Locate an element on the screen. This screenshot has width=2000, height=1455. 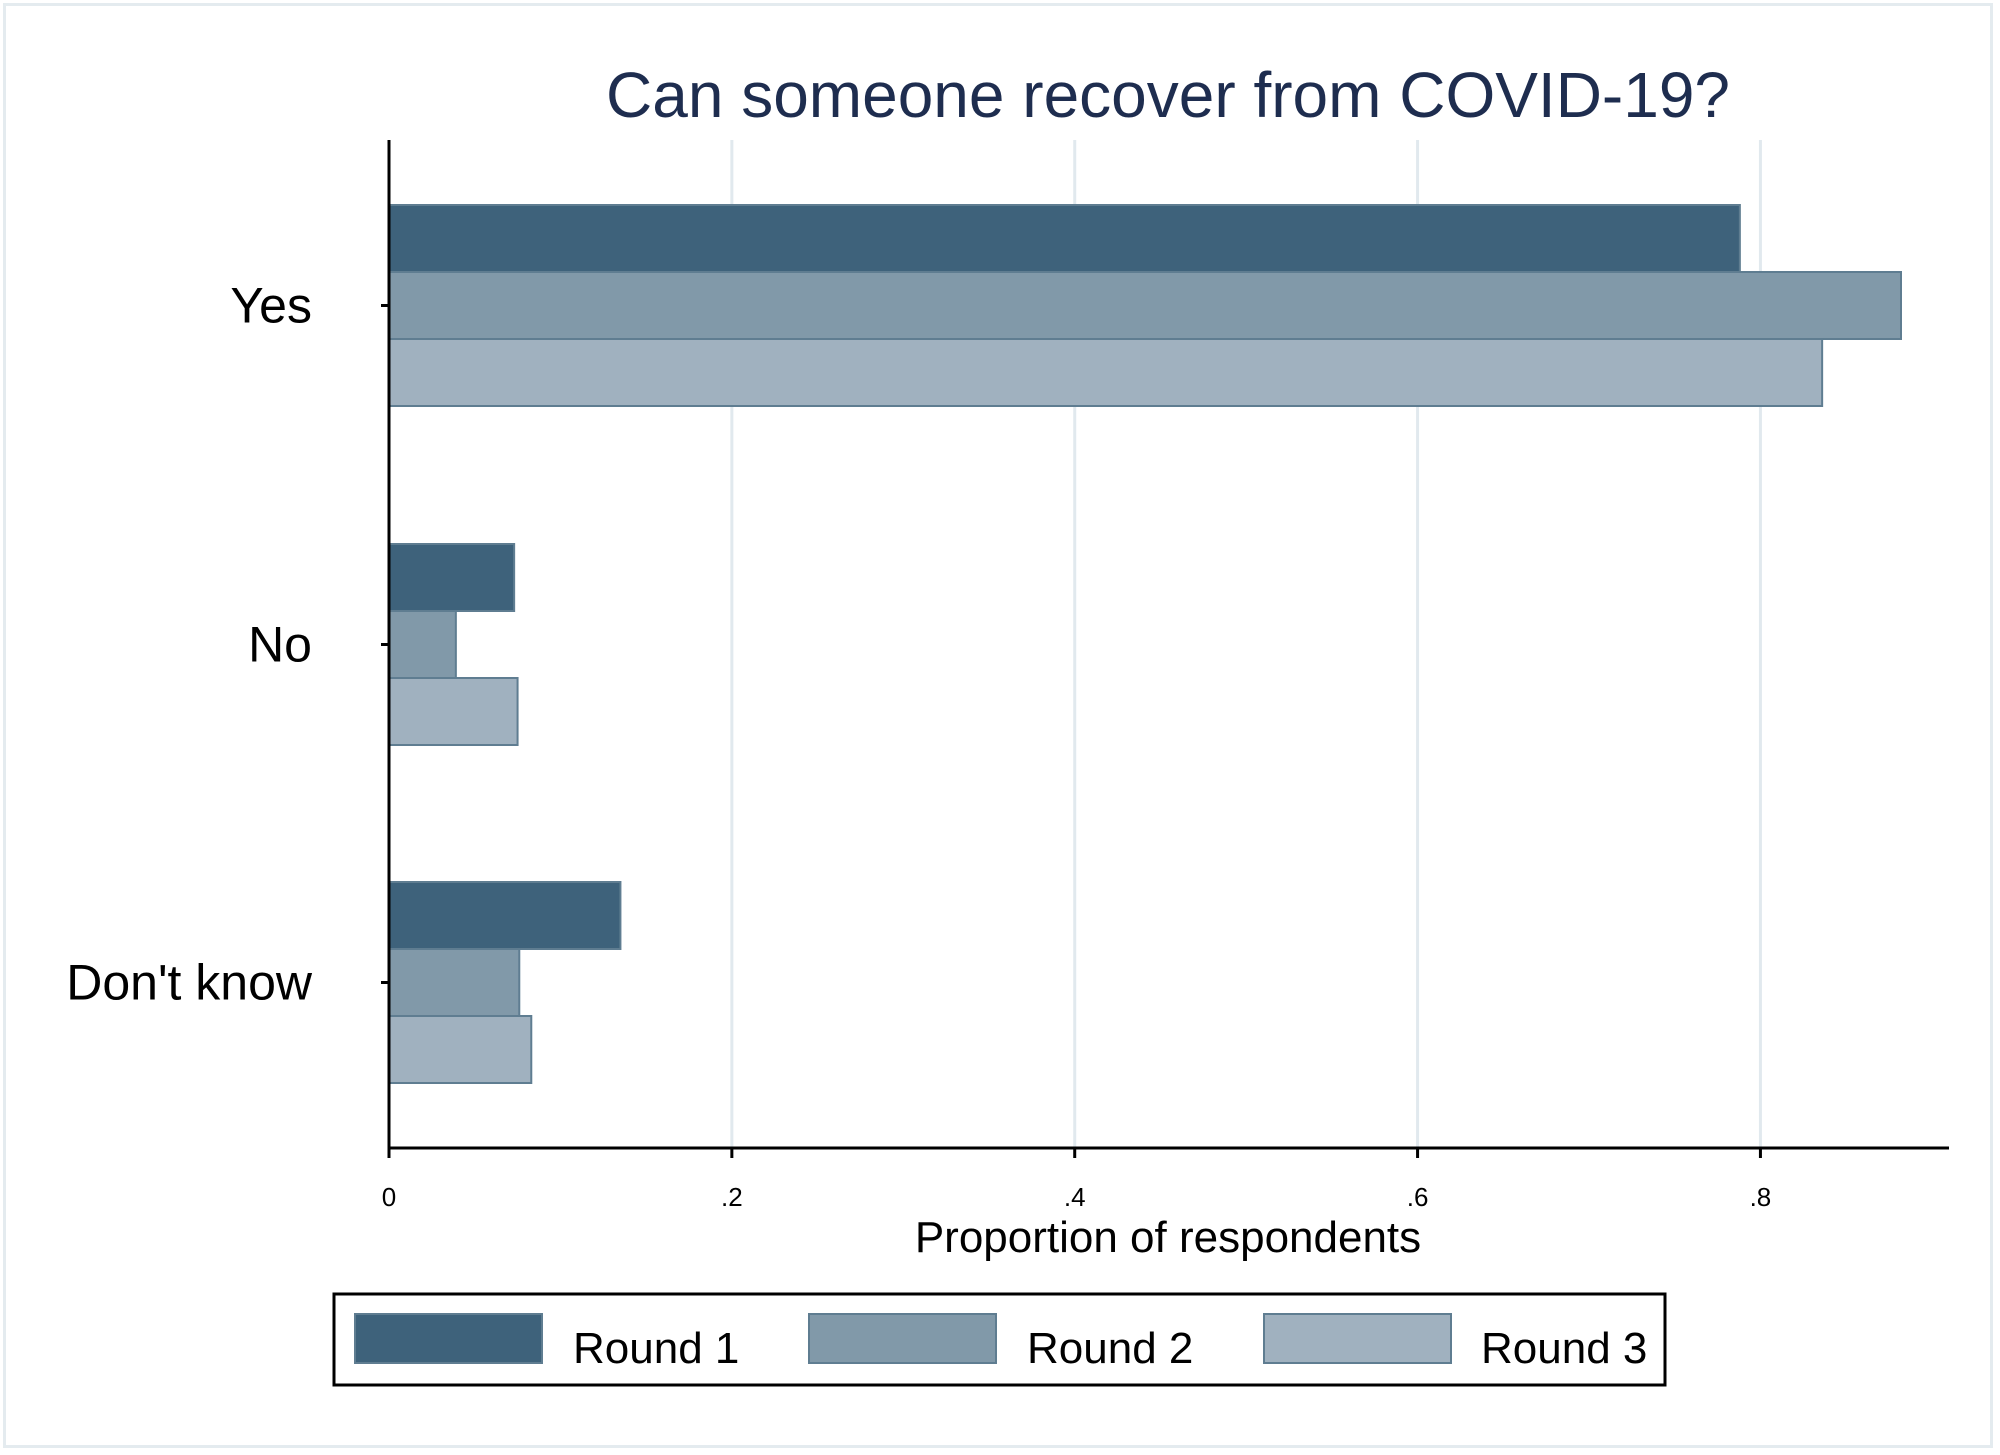
bar-round-2-don-t-know is located at coordinates (454, 982).